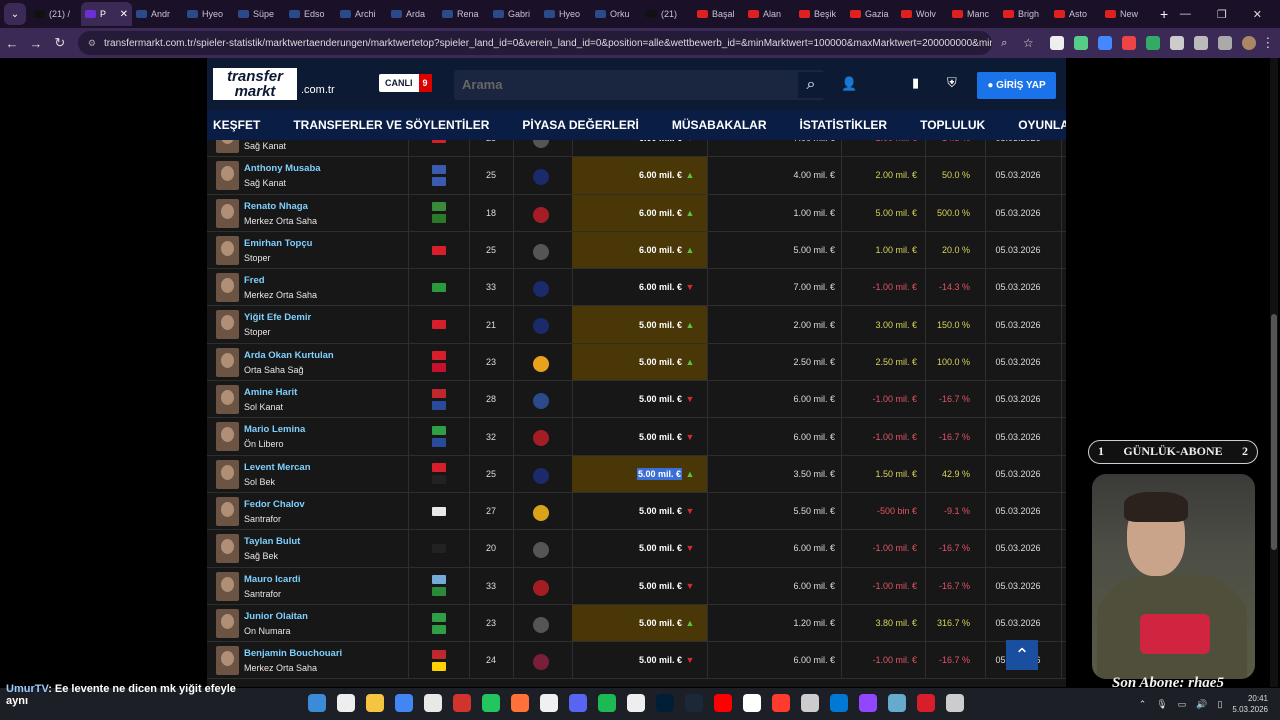  What do you see at coordinates (616, 14) in the screenshot?
I see `browser-tab: Orku` at bounding box center [616, 14].